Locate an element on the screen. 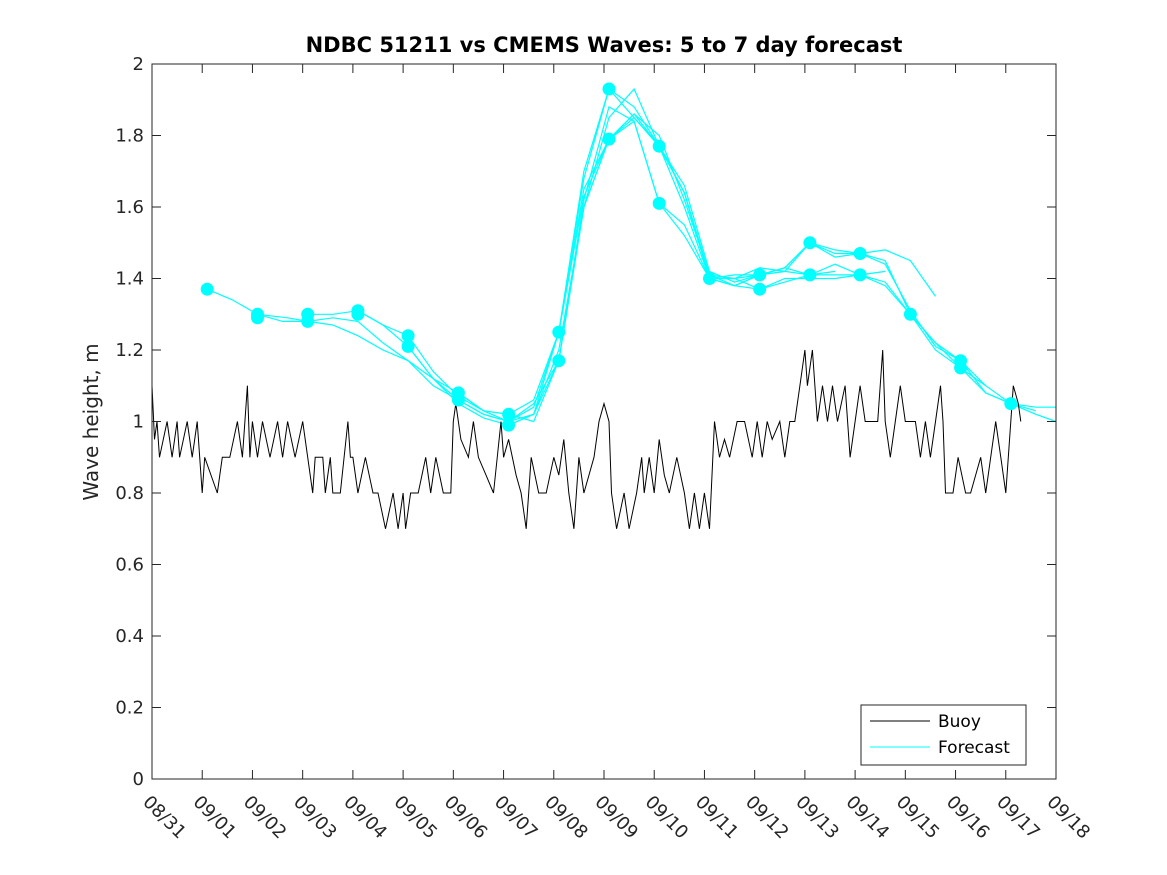 This screenshot has height=875, width=1167. y-tick-label: 0.4 is located at coordinates (129, 636).